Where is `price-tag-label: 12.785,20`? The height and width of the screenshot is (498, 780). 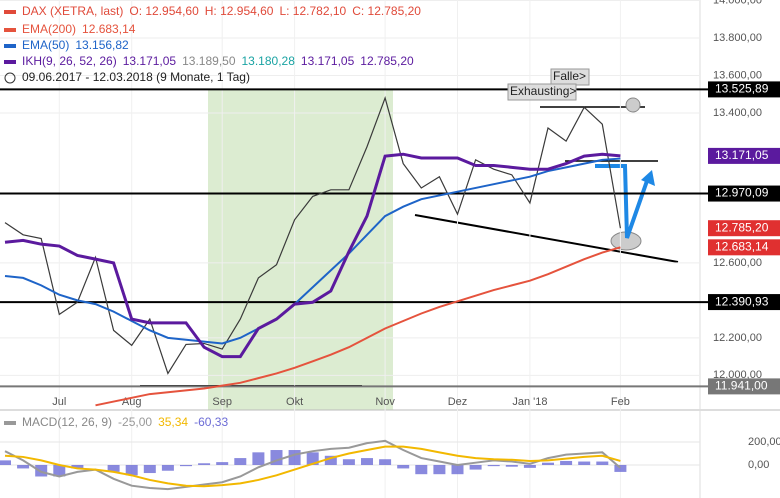
price-tag-label: 12.785,20 is located at coordinates (742, 227).